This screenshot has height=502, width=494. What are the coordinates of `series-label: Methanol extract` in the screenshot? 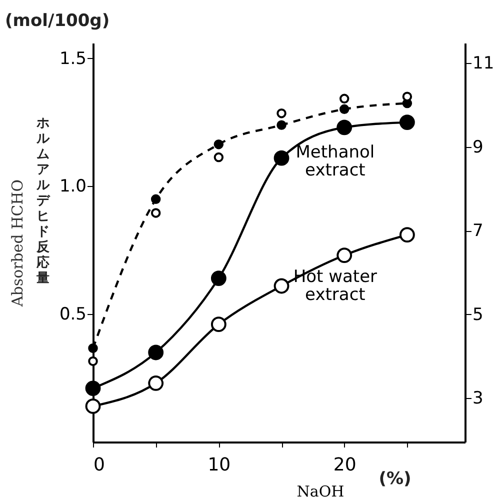 It's located at (335, 161).